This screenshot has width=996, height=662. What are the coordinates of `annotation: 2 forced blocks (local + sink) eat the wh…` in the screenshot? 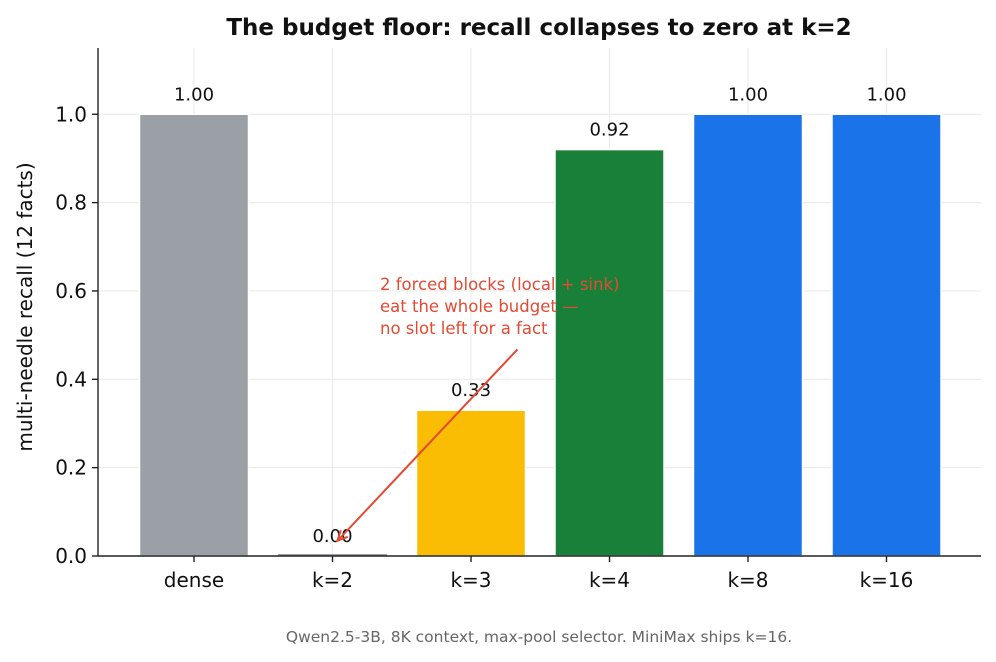 It's located at (477, 409).